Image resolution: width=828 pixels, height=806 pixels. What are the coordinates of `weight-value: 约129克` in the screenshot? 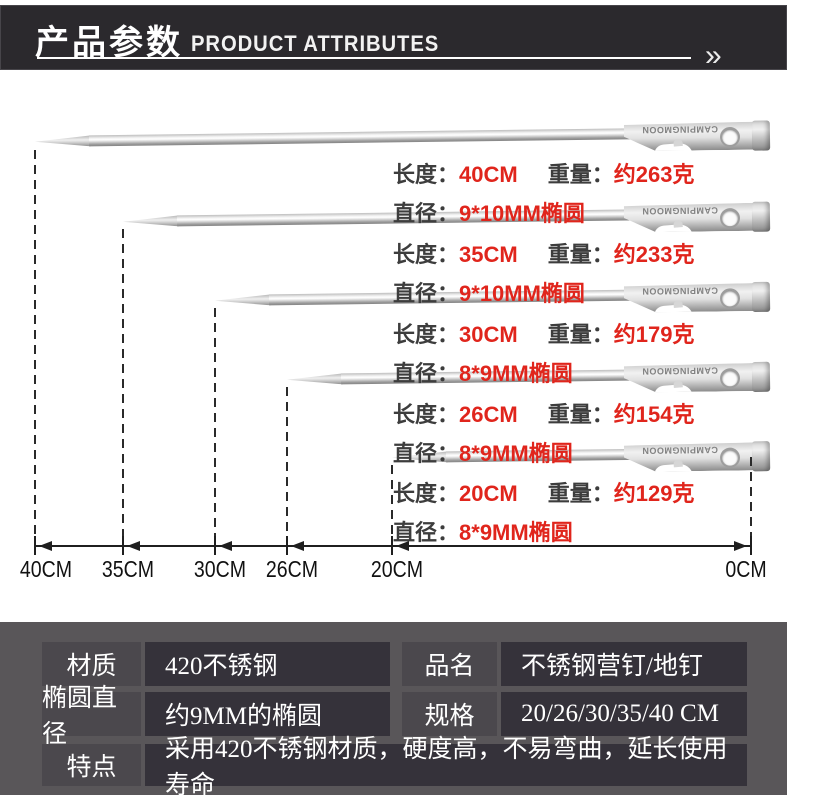 It's located at (654, 493).